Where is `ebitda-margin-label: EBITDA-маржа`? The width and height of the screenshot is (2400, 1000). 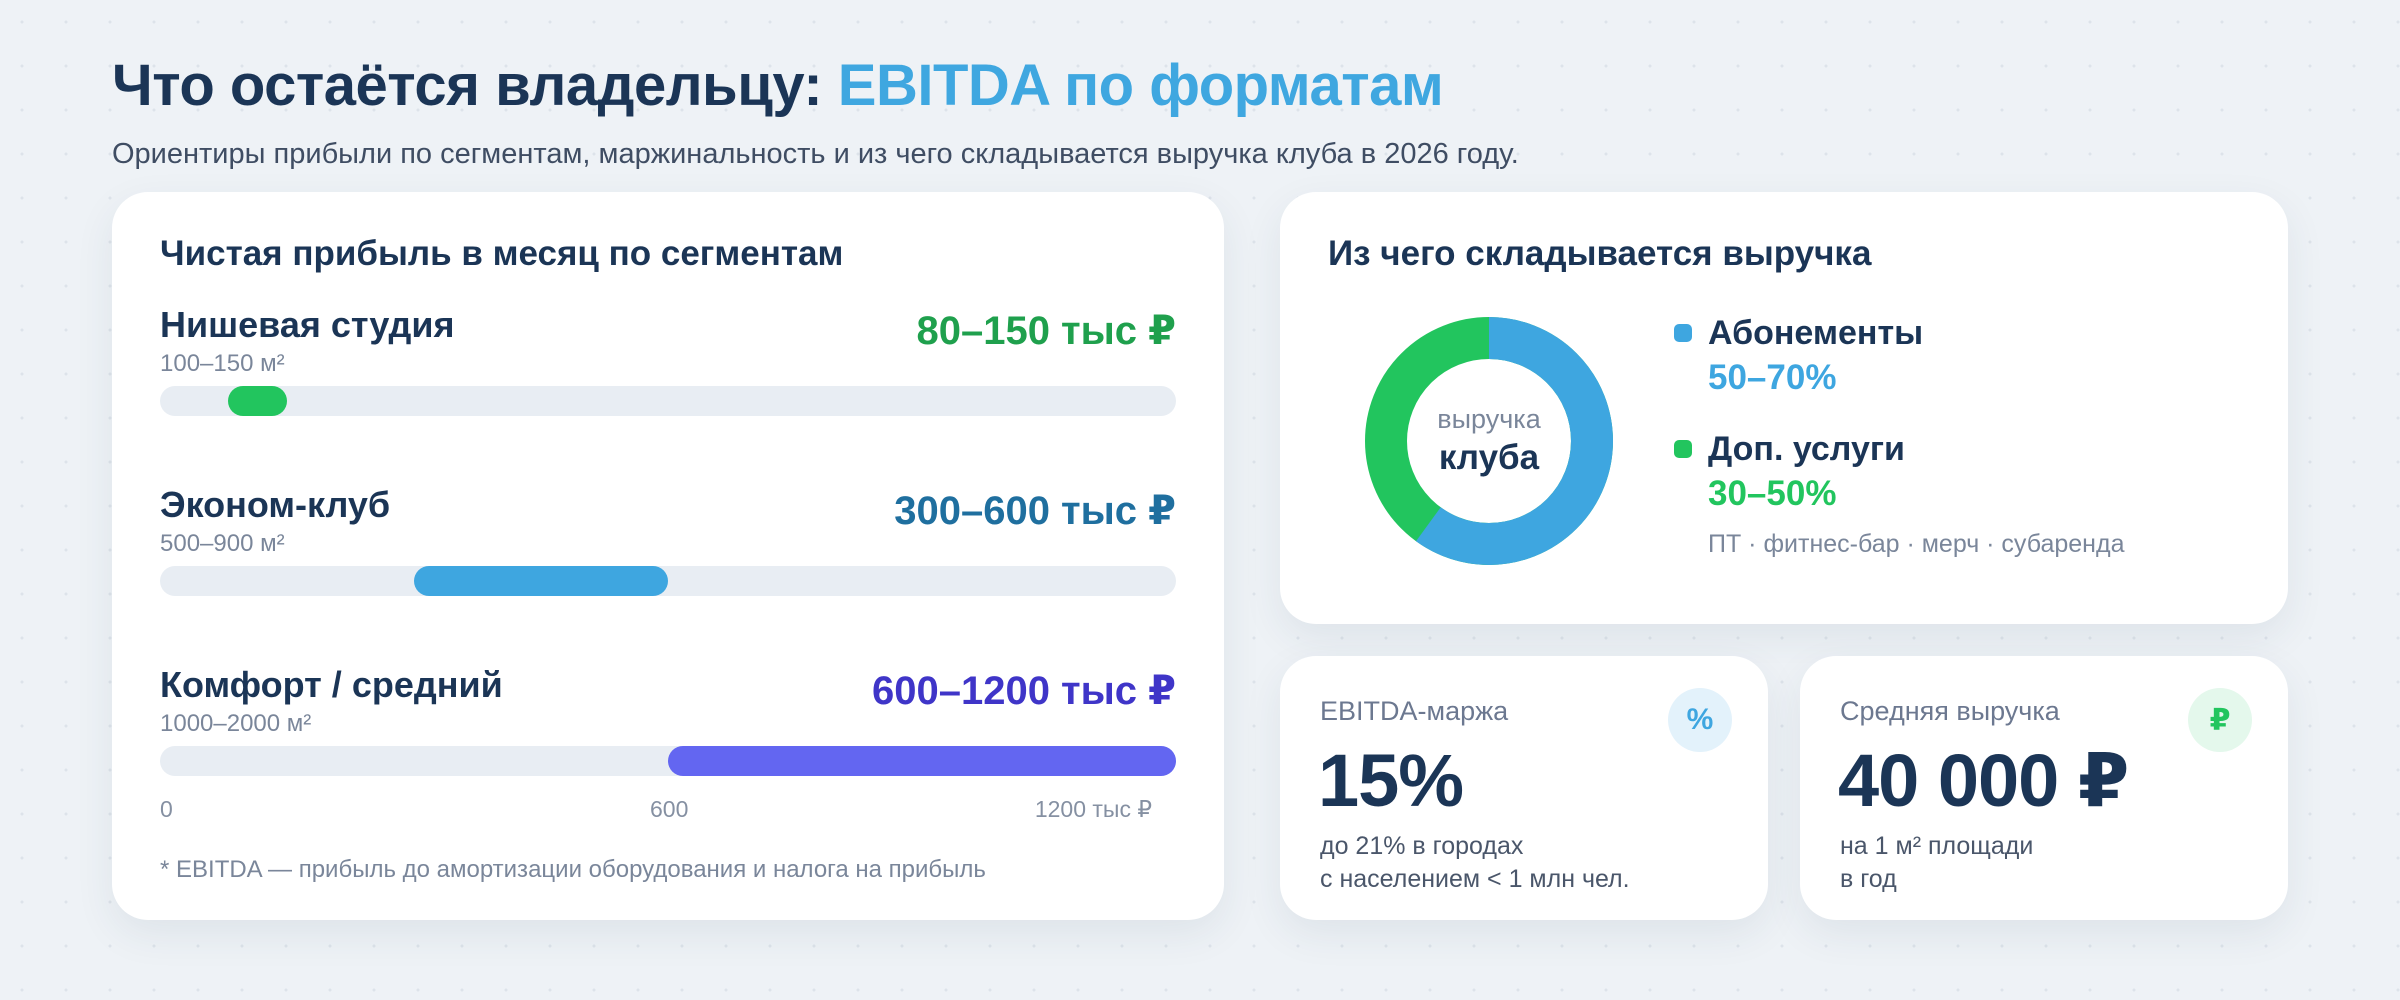 ebitda-margin-label: EBITDA-маржа is located at coordinates (1414, 711).